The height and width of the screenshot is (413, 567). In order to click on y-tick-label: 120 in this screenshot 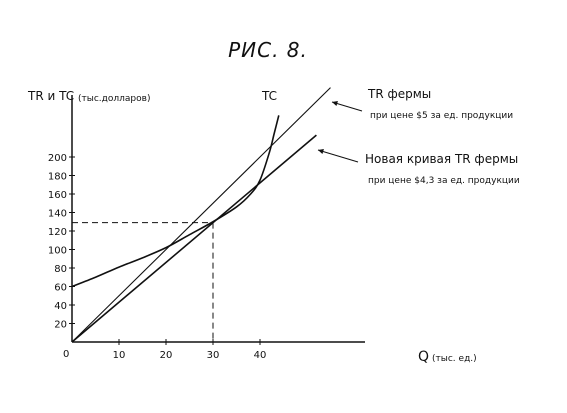, I will do `click(57, 232)`.